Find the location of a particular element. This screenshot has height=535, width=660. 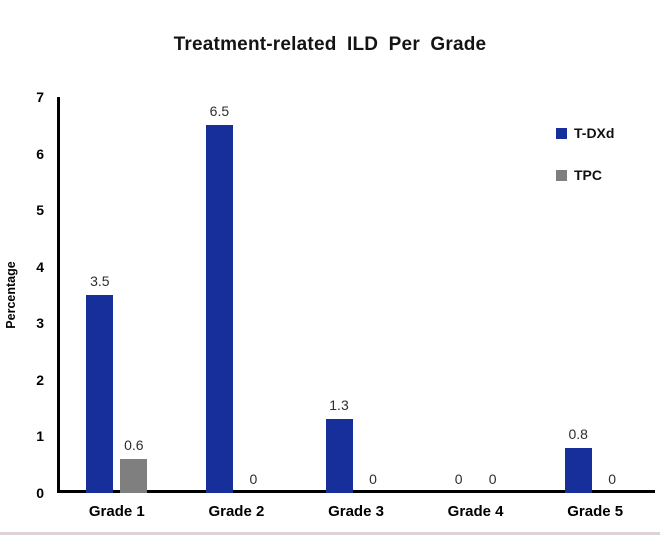

x-axis-label: Grade 5 is located at coordinates (595, 511).